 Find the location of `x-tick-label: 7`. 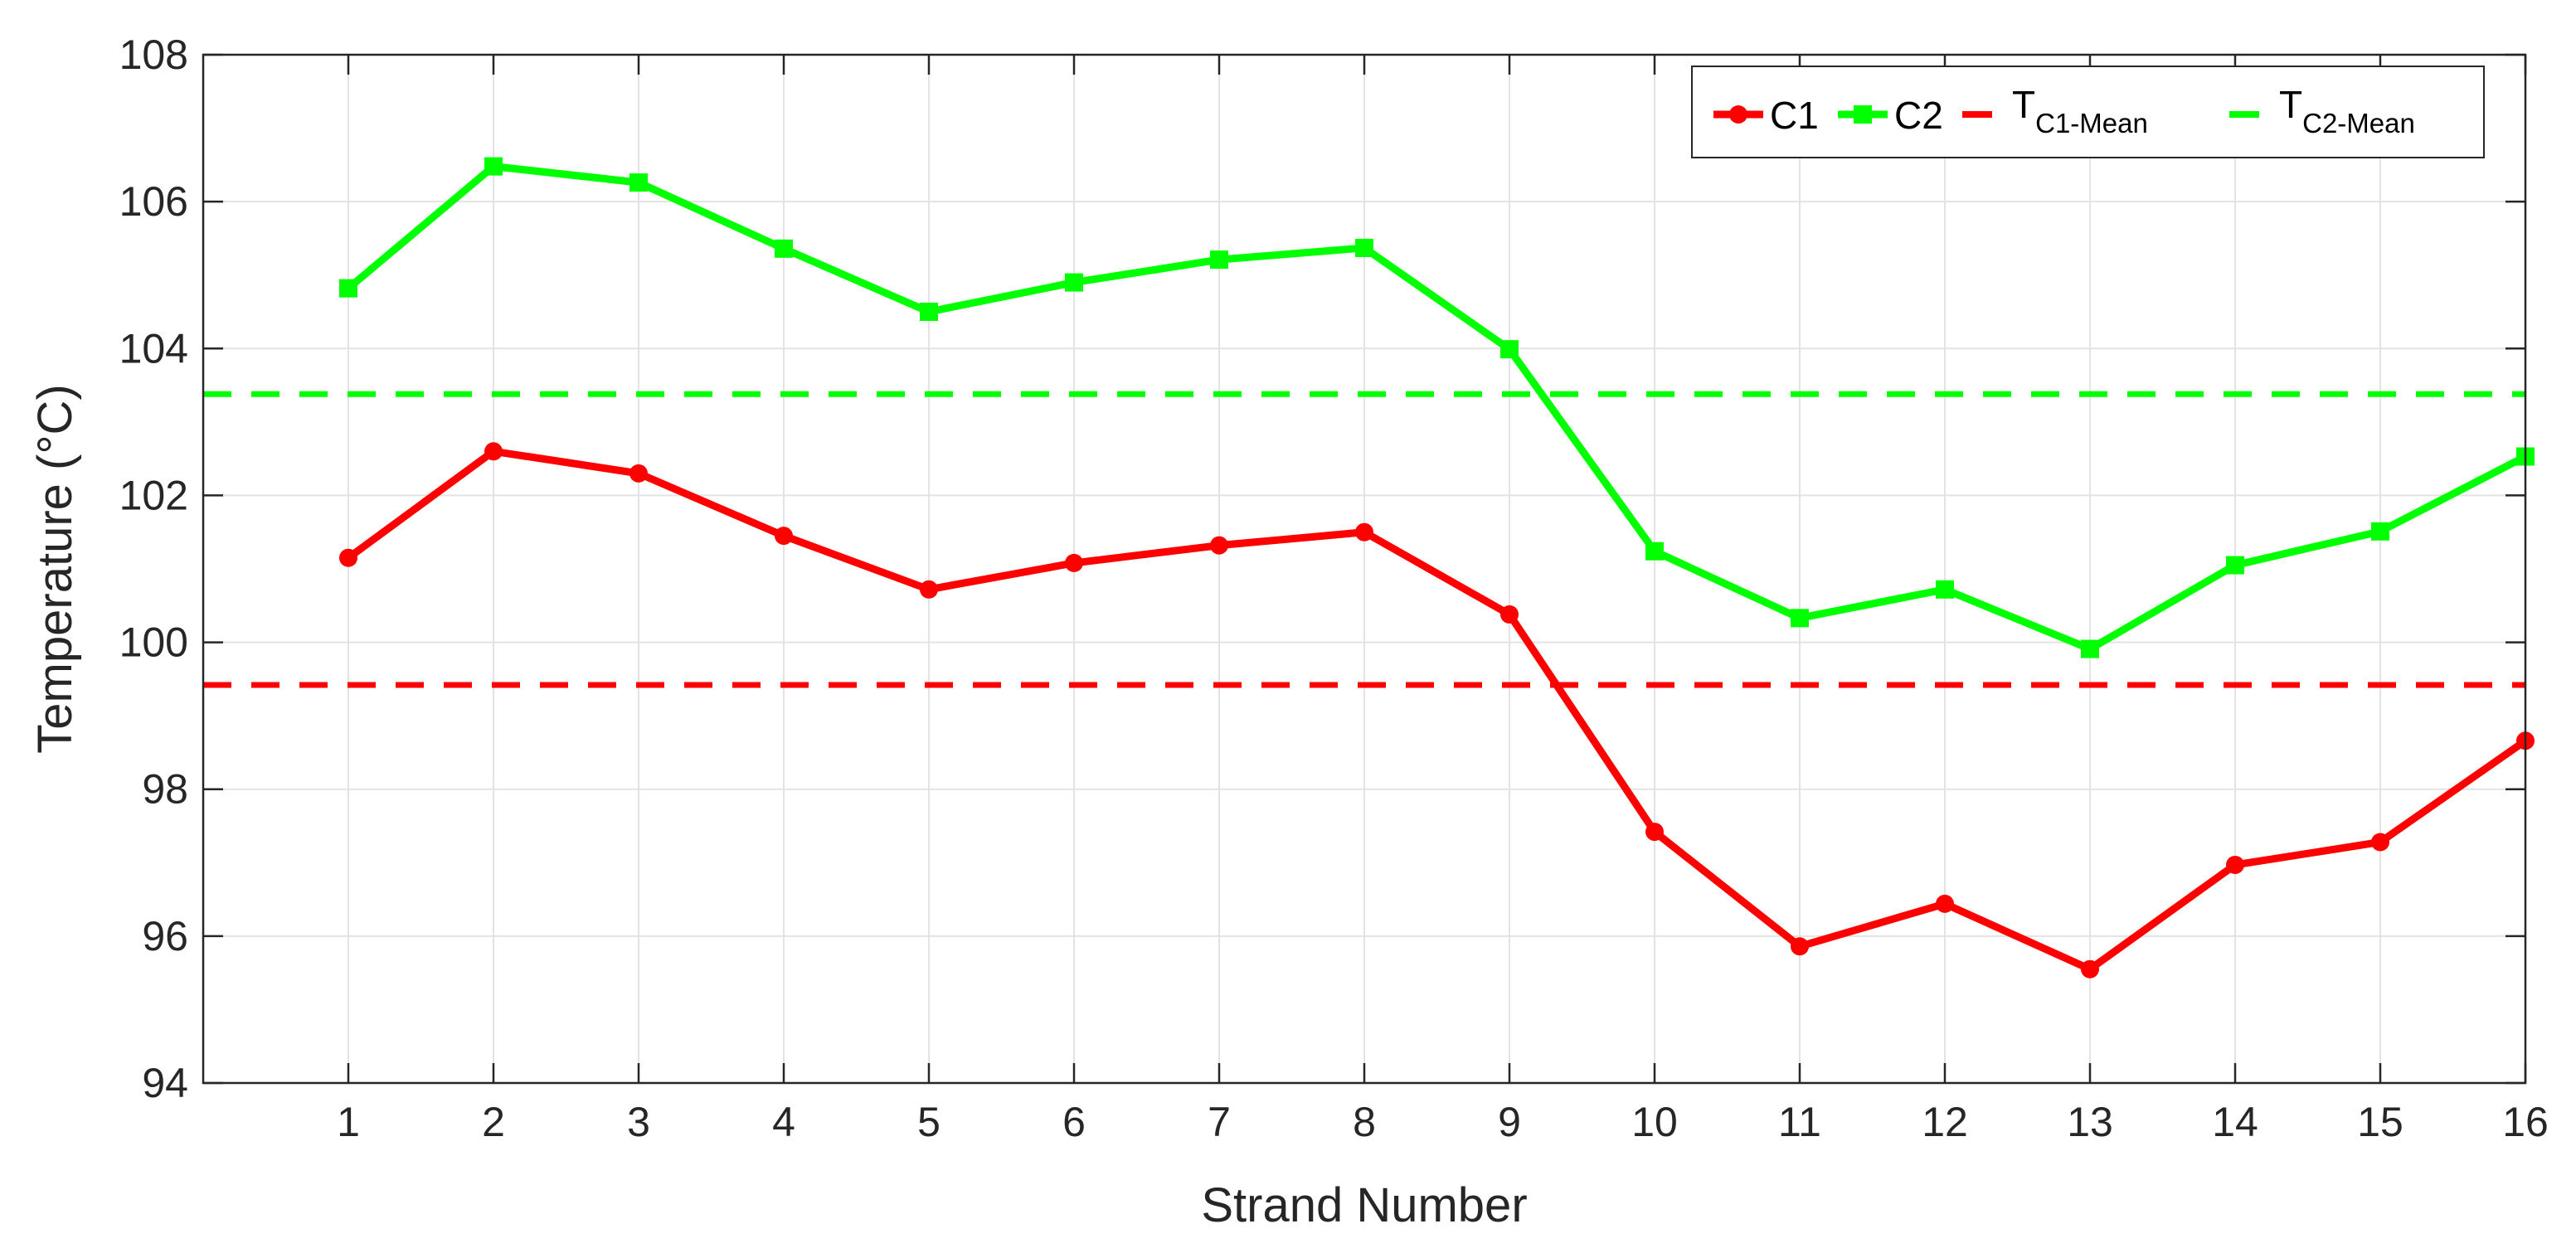

x-tick-label: 7 is located at coordinates (1219, 1122).